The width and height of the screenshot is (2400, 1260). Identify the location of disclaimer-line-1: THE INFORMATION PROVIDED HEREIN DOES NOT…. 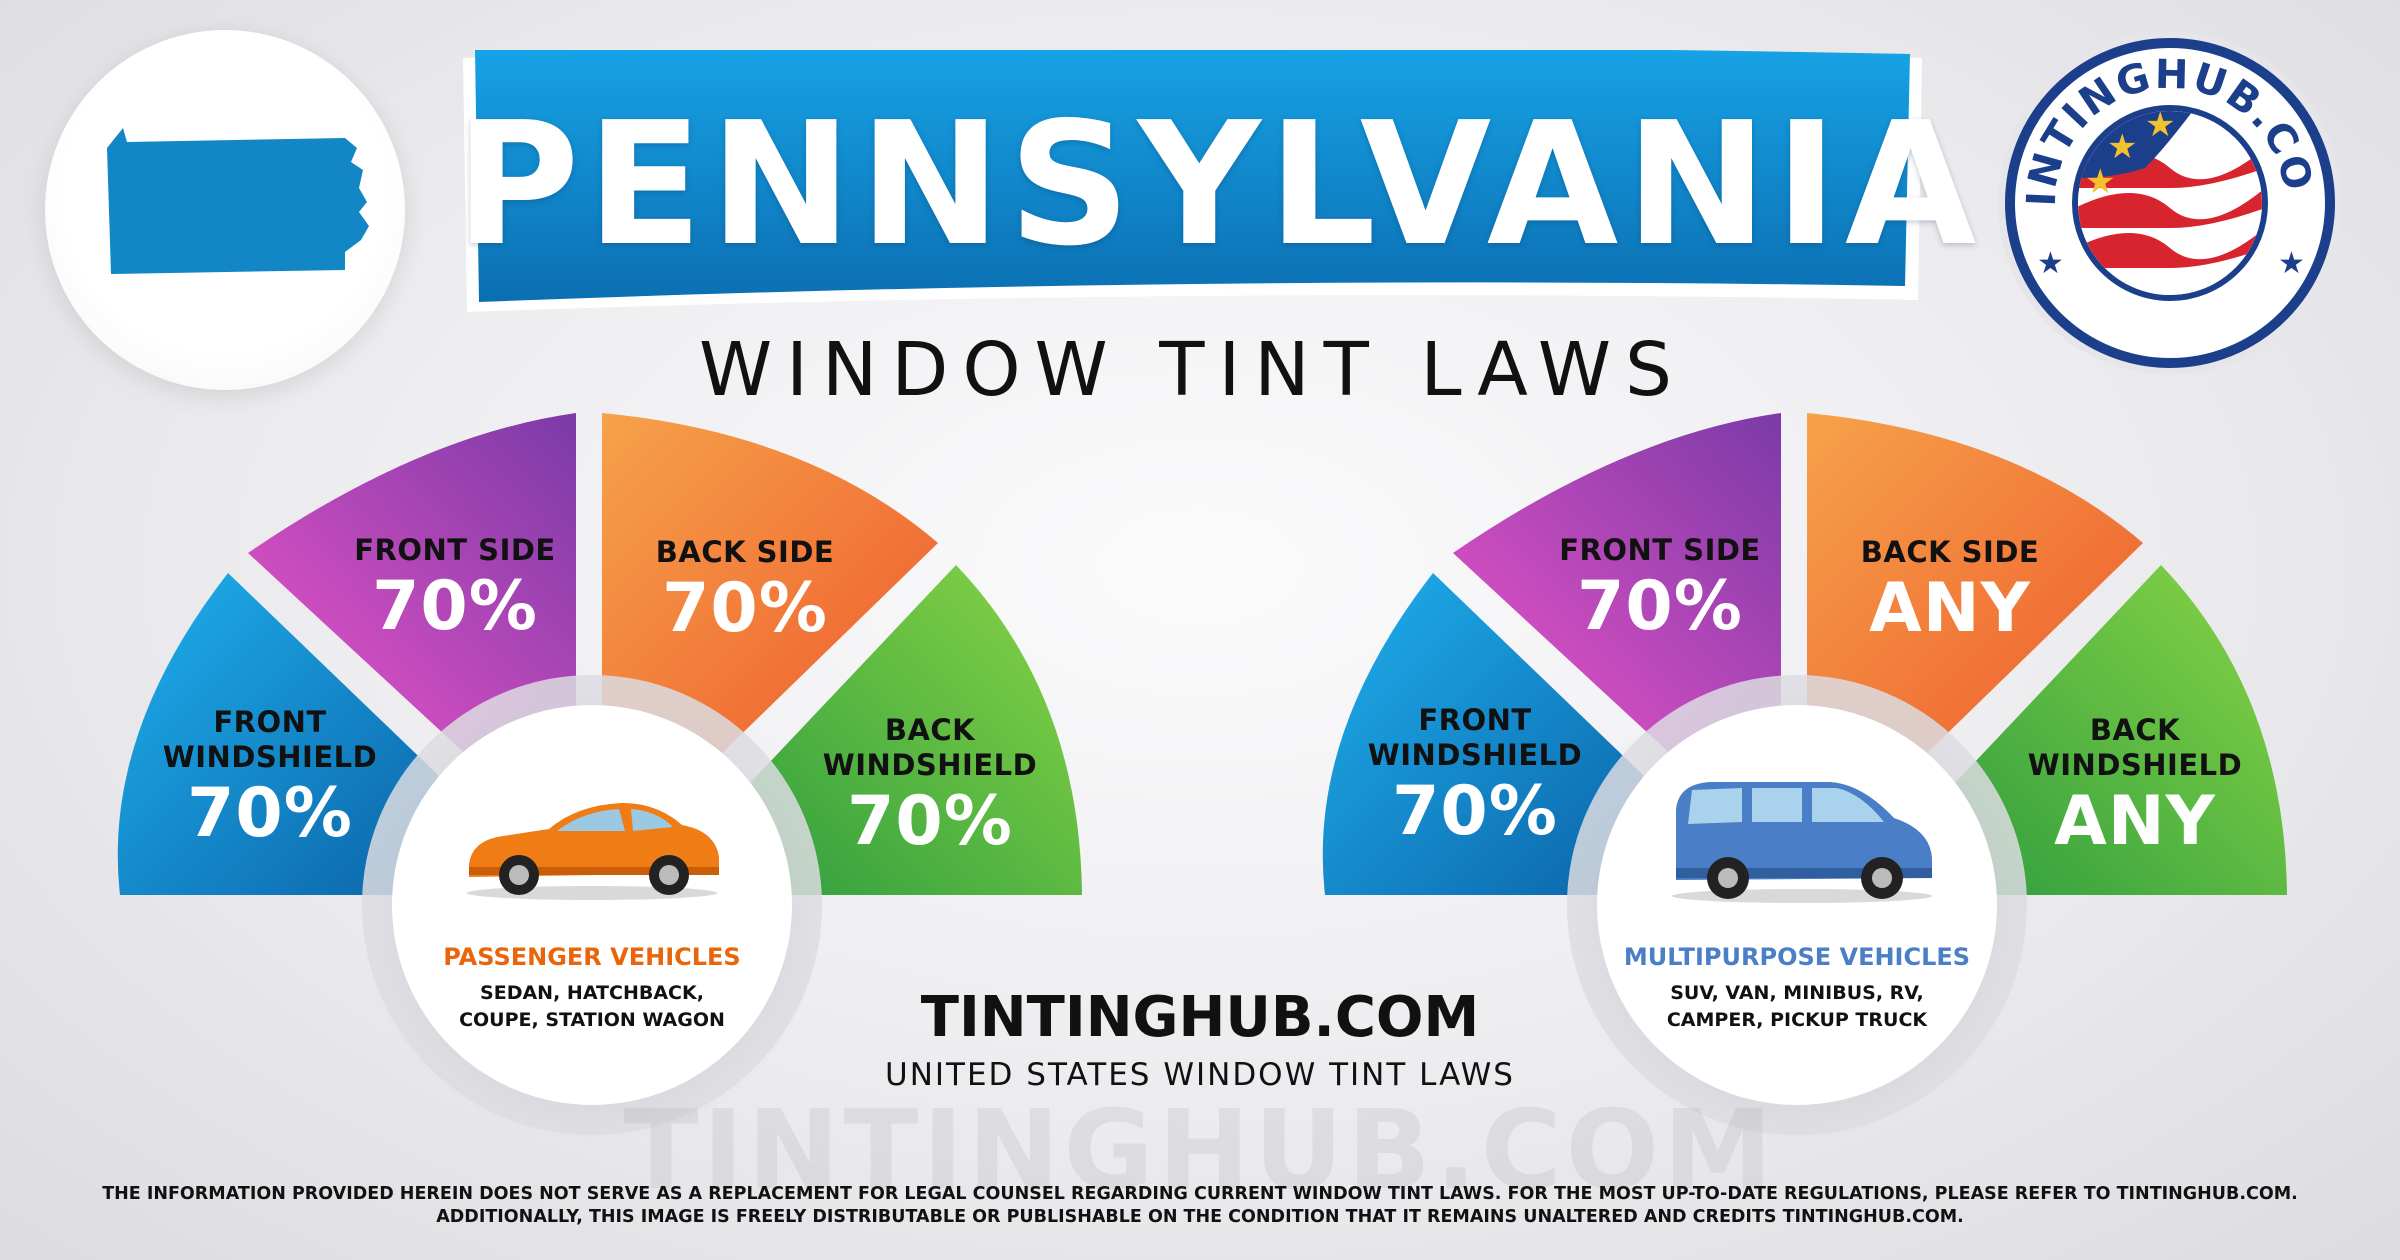
(1200, 1194).